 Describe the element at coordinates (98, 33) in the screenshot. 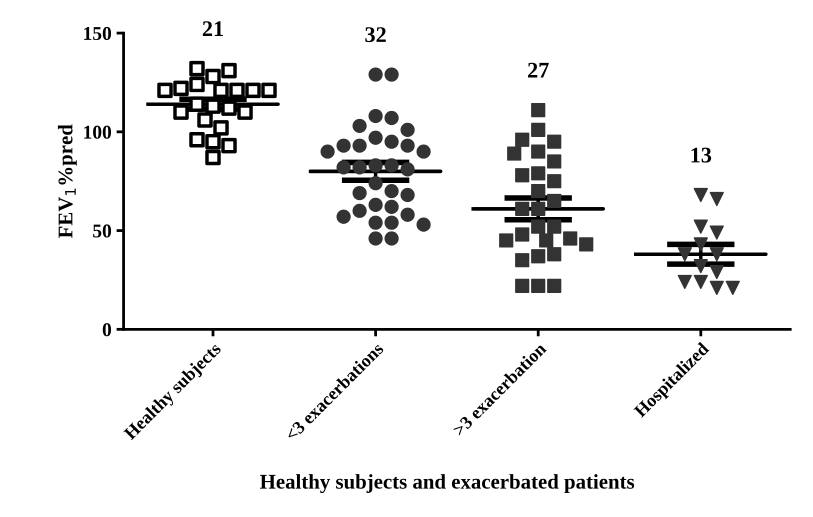

I see `y-tick-label: 150` at that location.